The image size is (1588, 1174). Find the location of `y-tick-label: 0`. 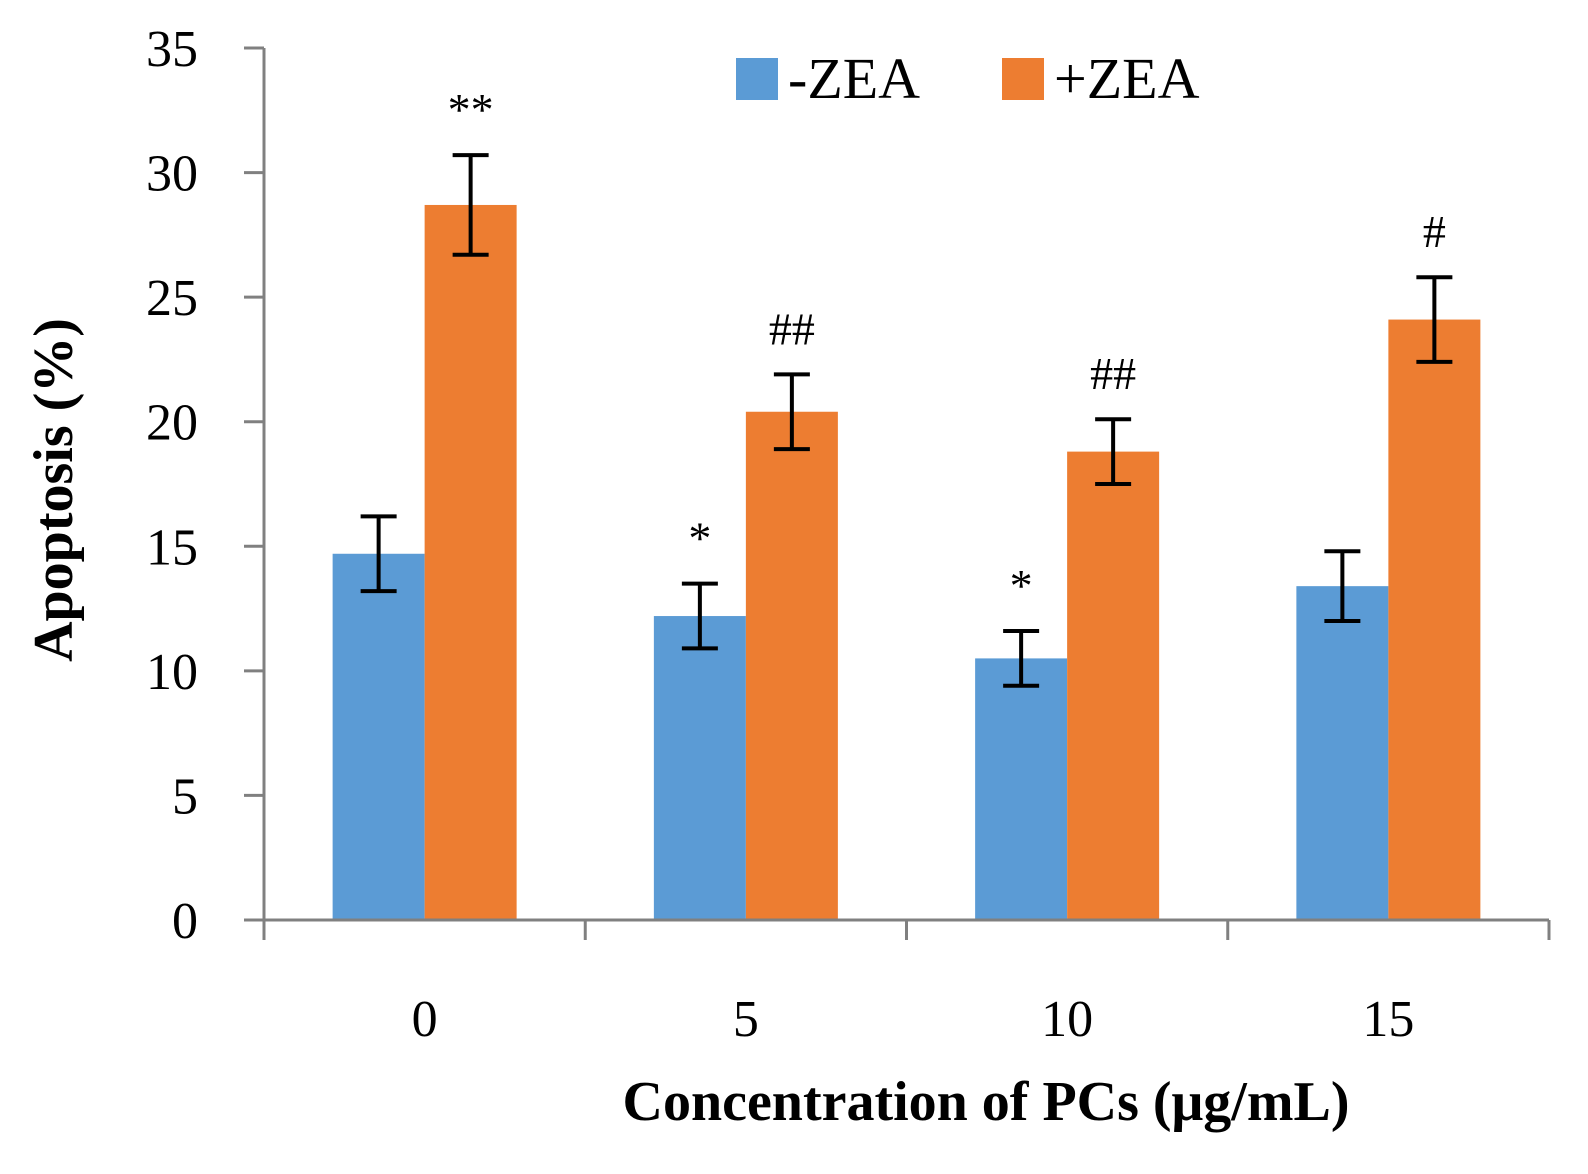

y-tick-label: 0 is located at coordinates (185, 921).